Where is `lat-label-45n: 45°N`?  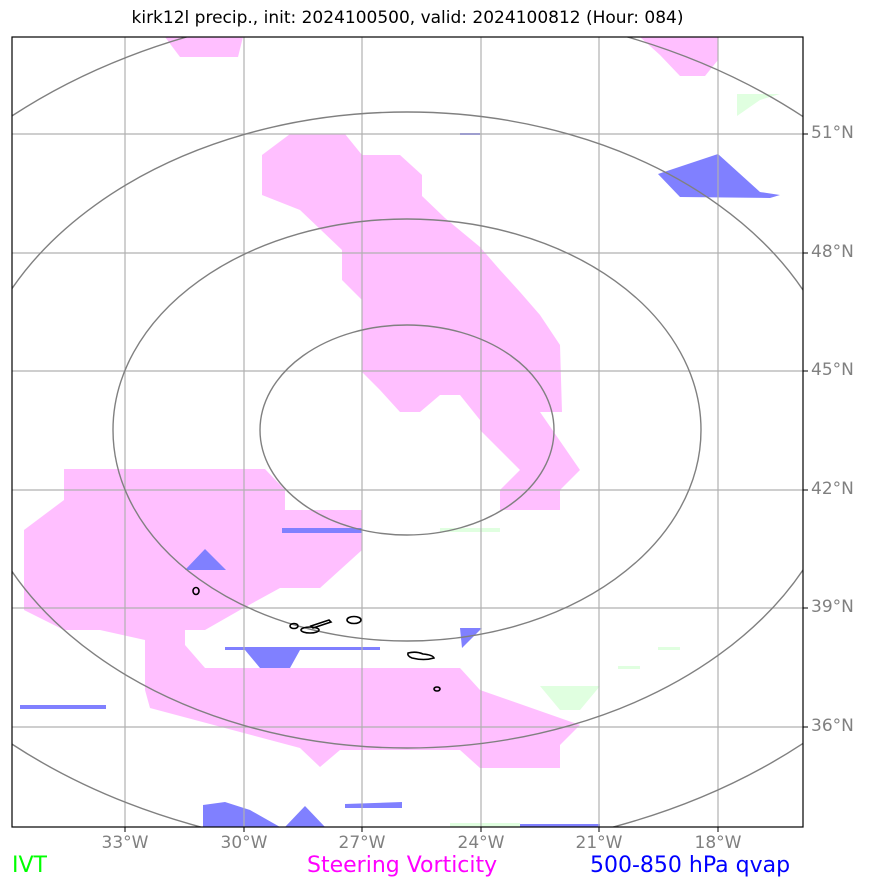 lat-label-45n: 45°N is located at coordinates (832, 370).